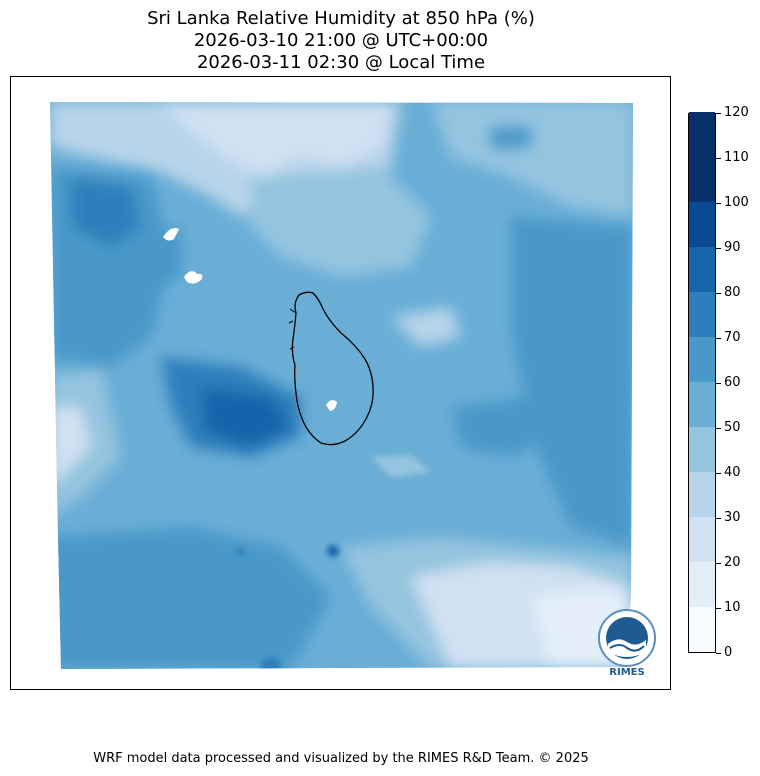 The width and height of the screenshot is (760, 776). Describe the element at coordinates (732, 247) in the screenshot. I see `colorbar-tick-label: 90` at that location.